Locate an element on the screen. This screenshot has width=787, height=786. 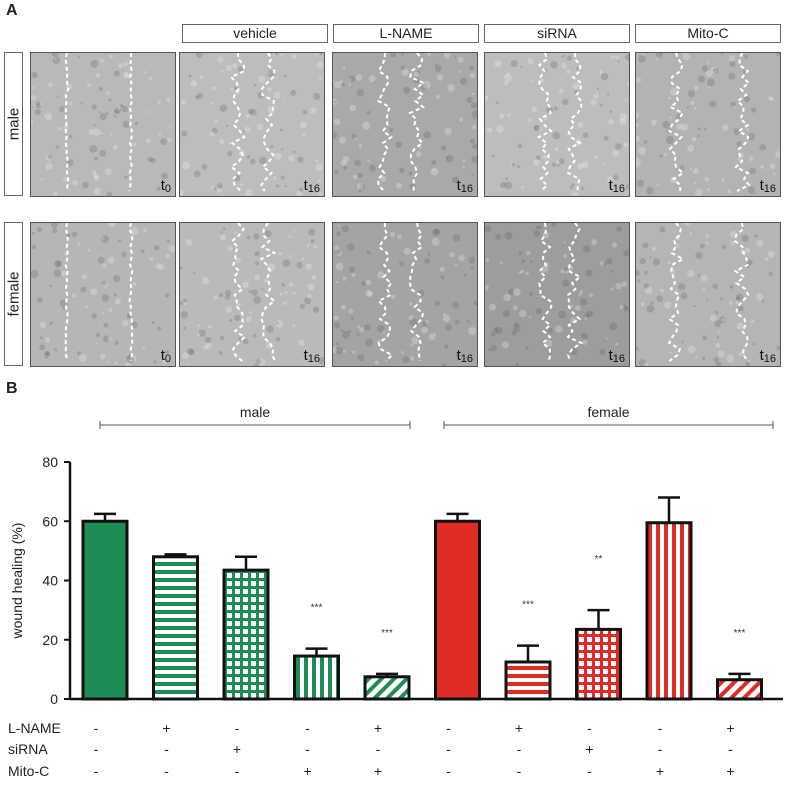
micrograph-male-mito-c: t16 is located at coordinates (708, 124).